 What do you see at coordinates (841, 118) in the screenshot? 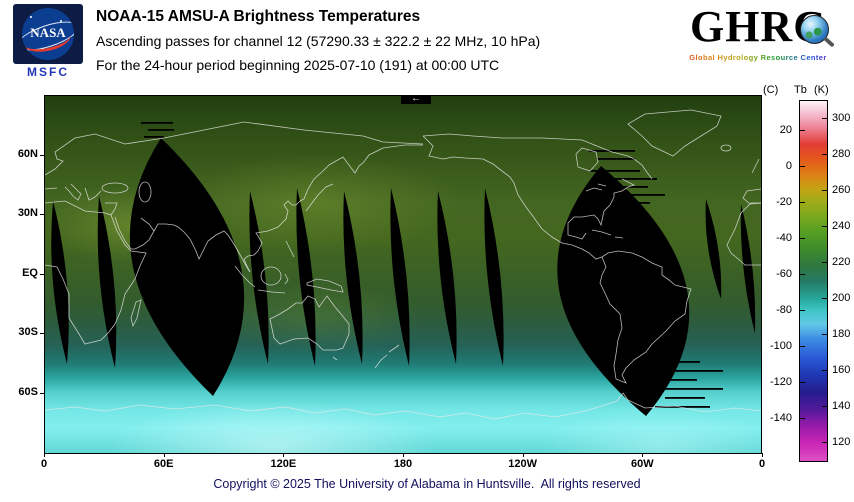
I see `colorbar-k-label: 300` at bounding box center [841, 118].